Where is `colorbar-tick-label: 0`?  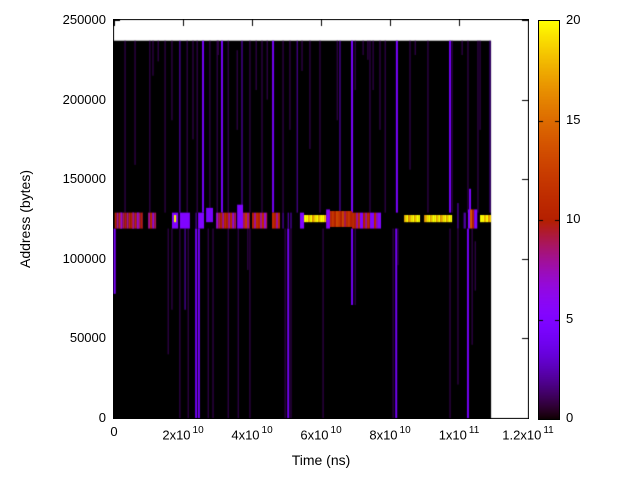 colorbar-tick-label: 0 is located at coordinates (570, 417).